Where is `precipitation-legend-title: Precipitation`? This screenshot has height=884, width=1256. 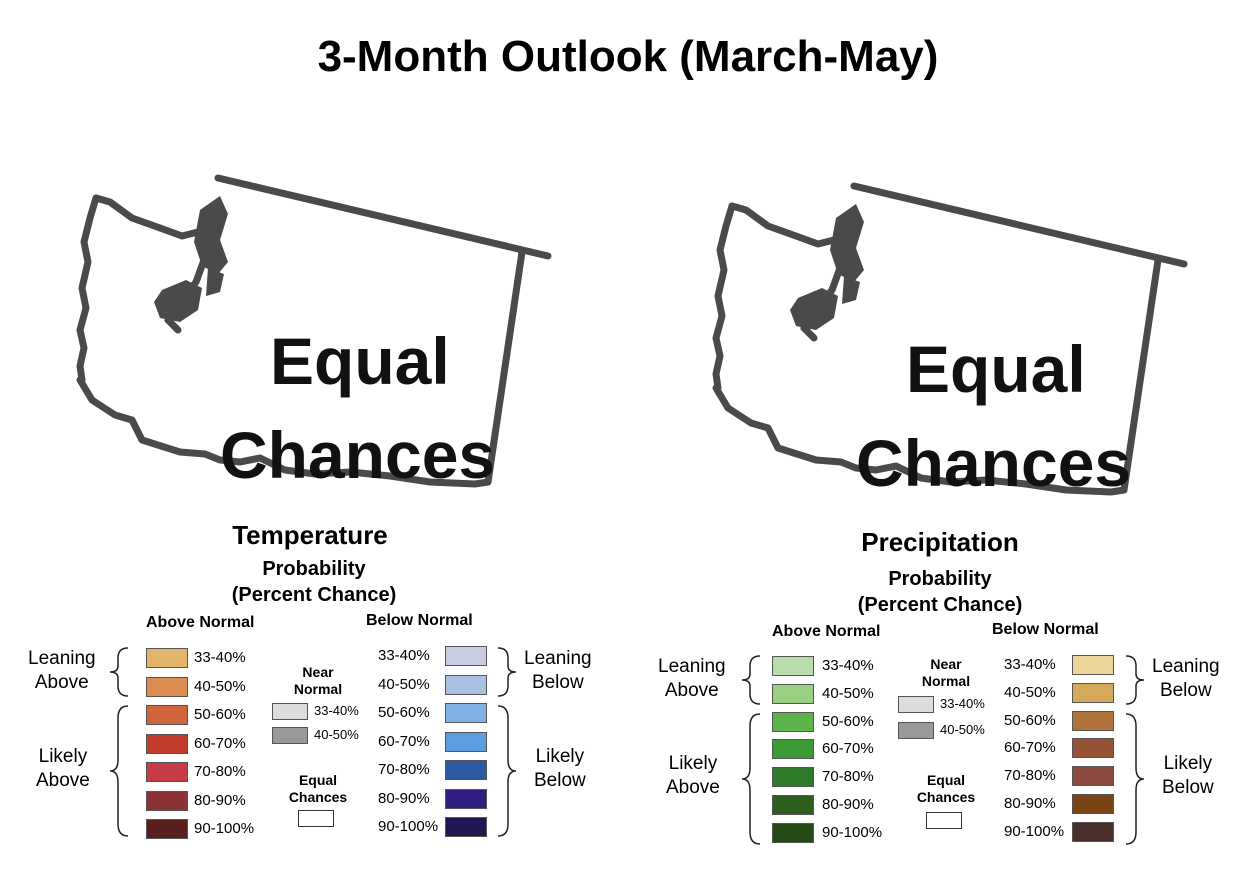
precipitation-legend-title: Precipitation is located at coordinates (940, 542).